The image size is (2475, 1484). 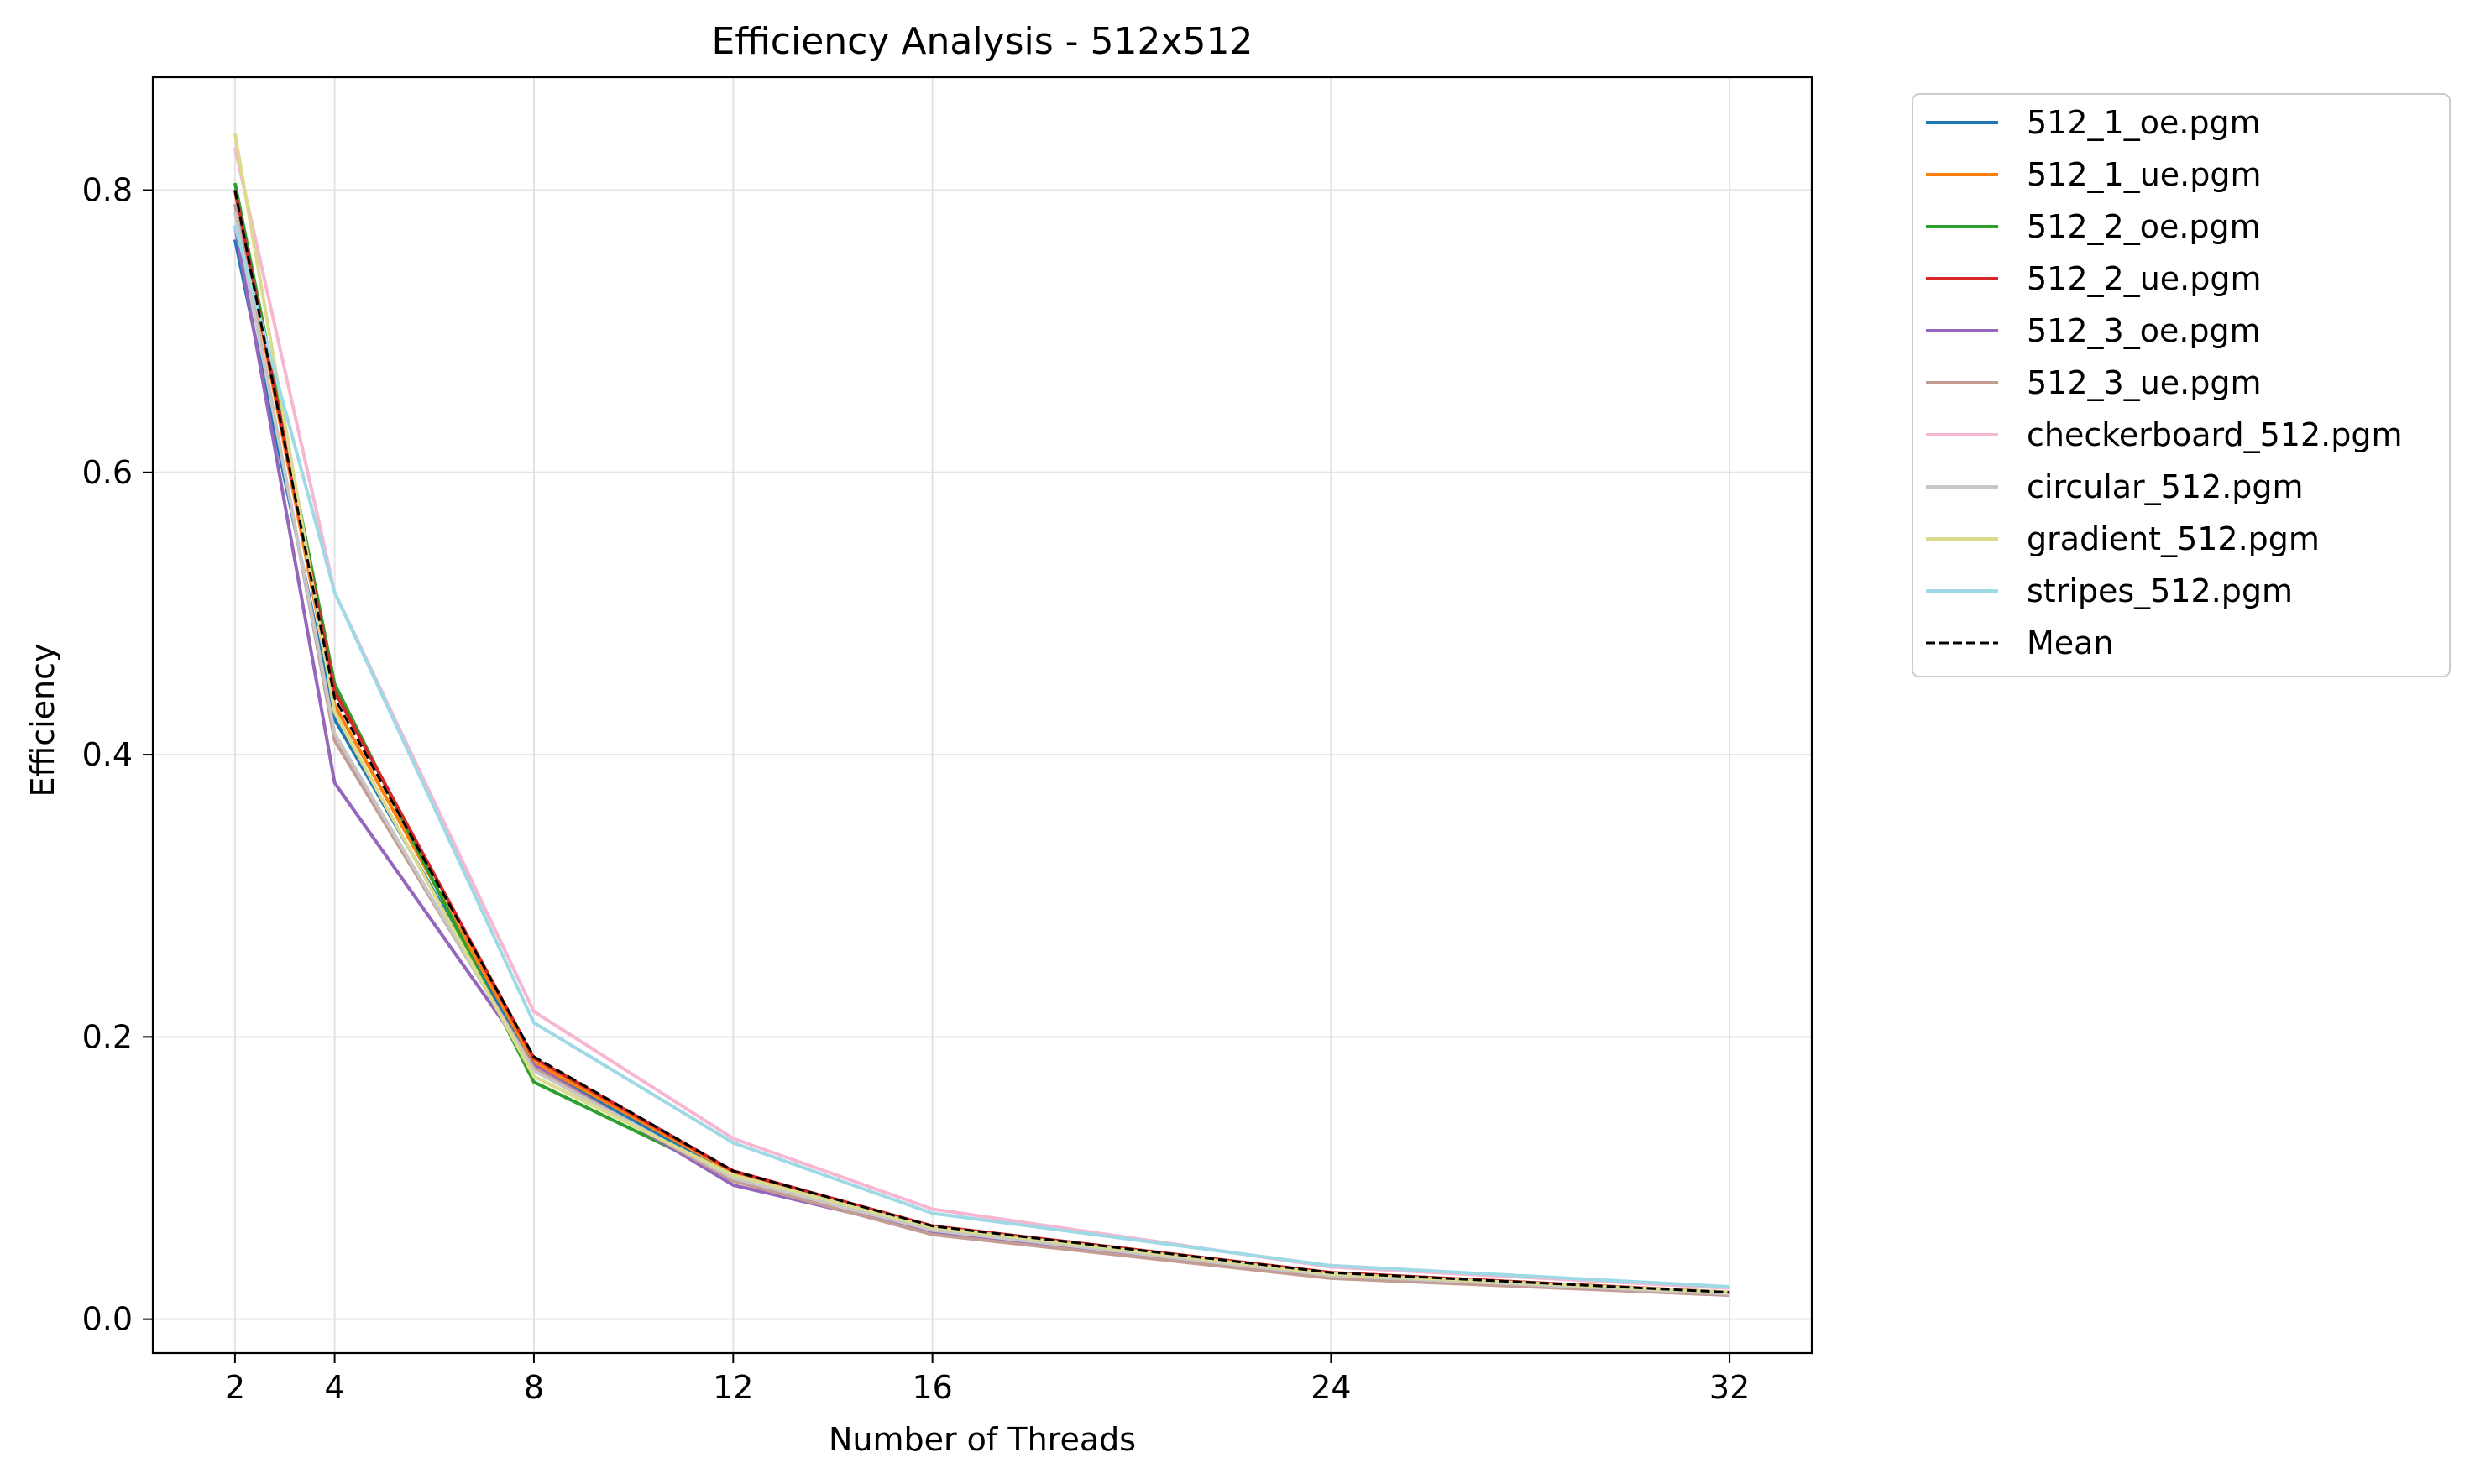 What do you see at coordinates (1729, 1387) in the screenshot?
I see `x-tick-label: 32` at bounding box center [1729, 1387].